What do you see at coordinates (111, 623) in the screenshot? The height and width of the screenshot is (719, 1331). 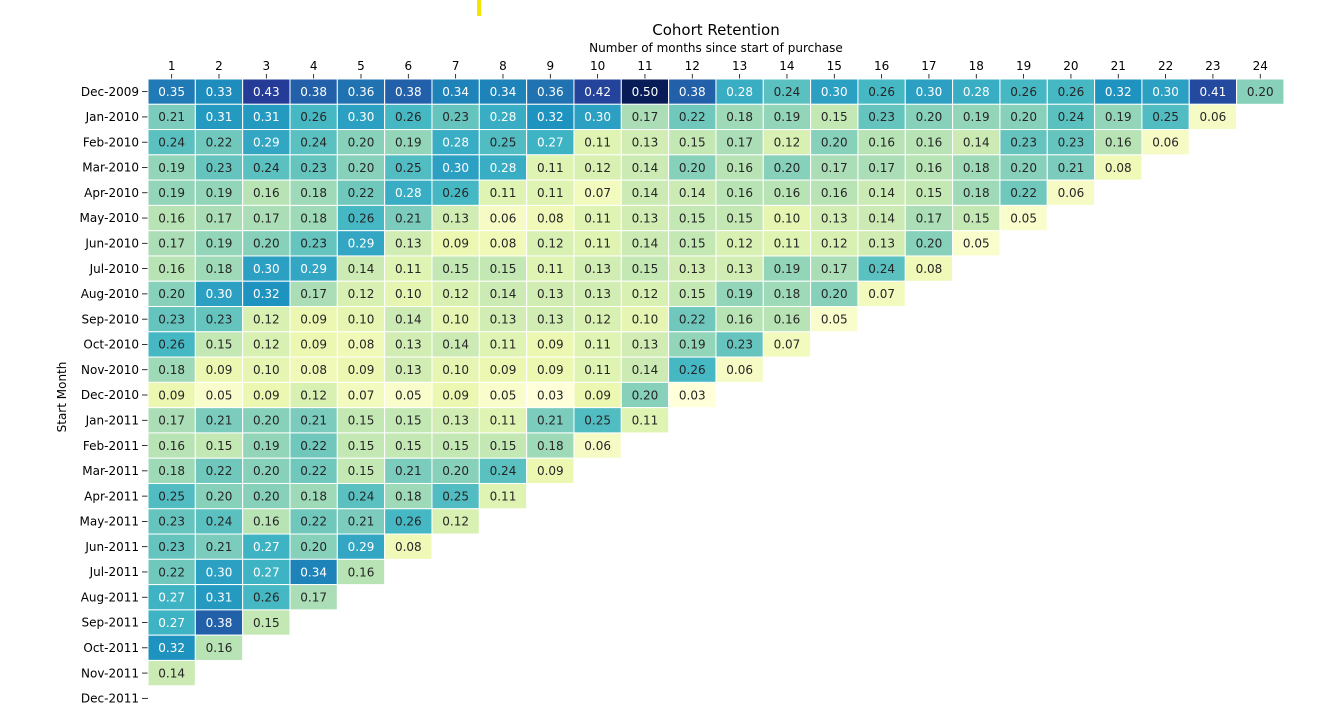 I see `y-tick-label: Sep-2011` at bounding box center [111, 623].